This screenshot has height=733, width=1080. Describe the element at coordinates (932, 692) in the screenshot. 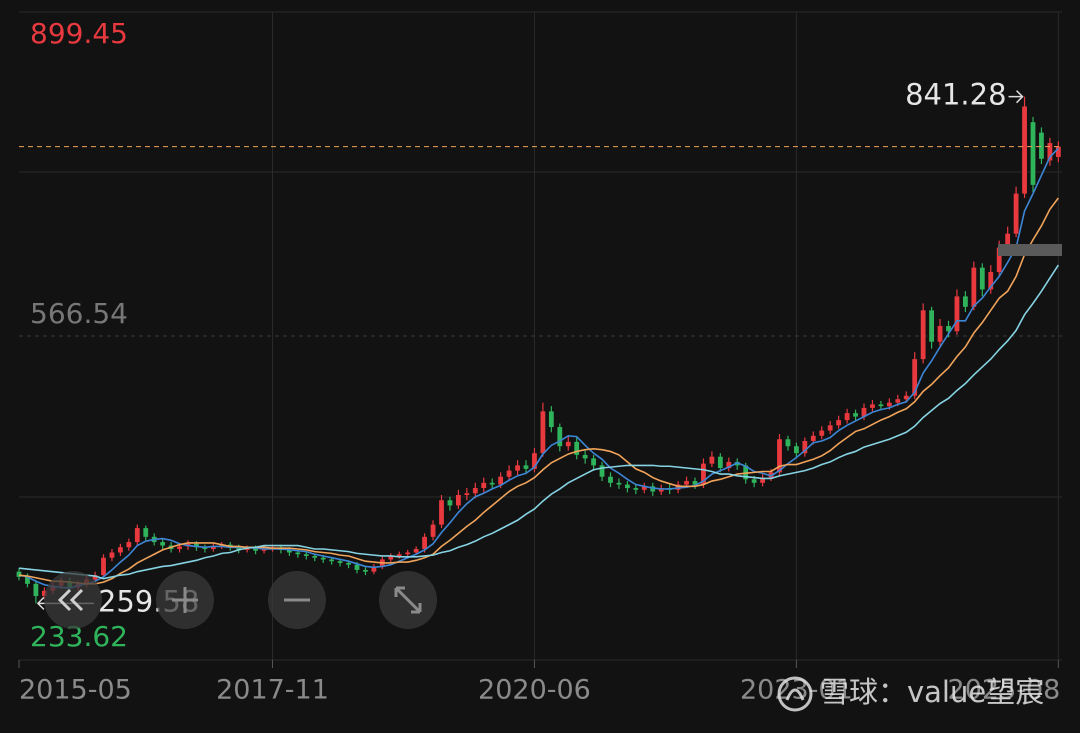

I see `watermark-text: 雪球：value望宸` at that location.